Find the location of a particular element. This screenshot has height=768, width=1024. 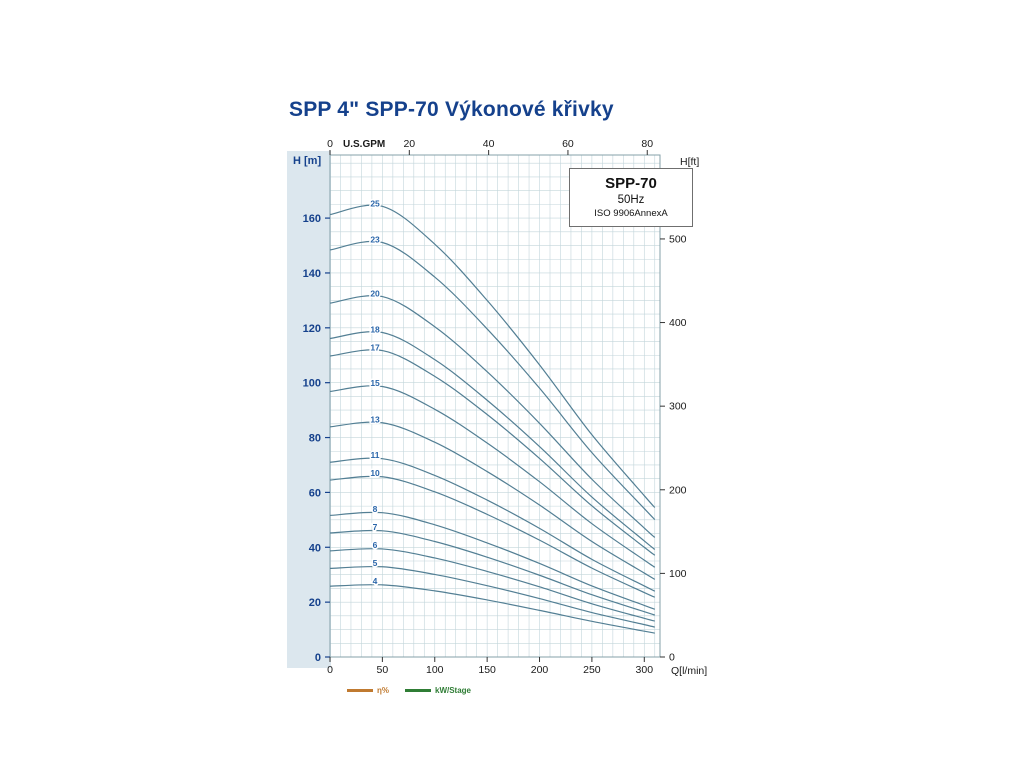

right-tick-label: 0 is located at coordinates (672, 658).